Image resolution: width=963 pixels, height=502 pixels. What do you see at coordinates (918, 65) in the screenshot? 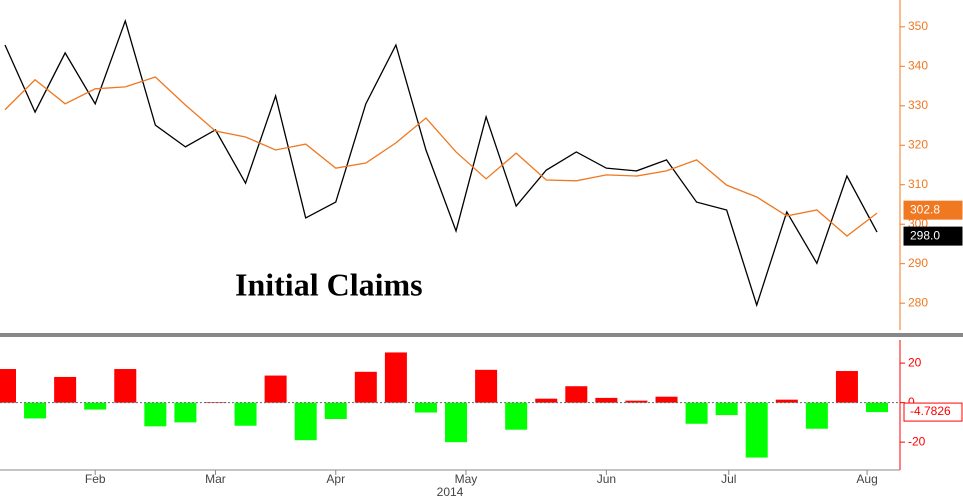
I see `y-tick-label: 340` at bounding box center [918, 65].